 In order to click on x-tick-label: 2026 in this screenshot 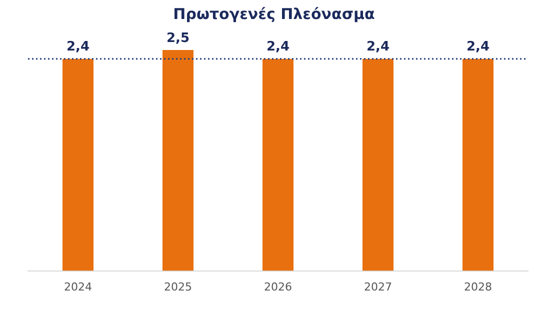, I will do `click(278, 287)`.